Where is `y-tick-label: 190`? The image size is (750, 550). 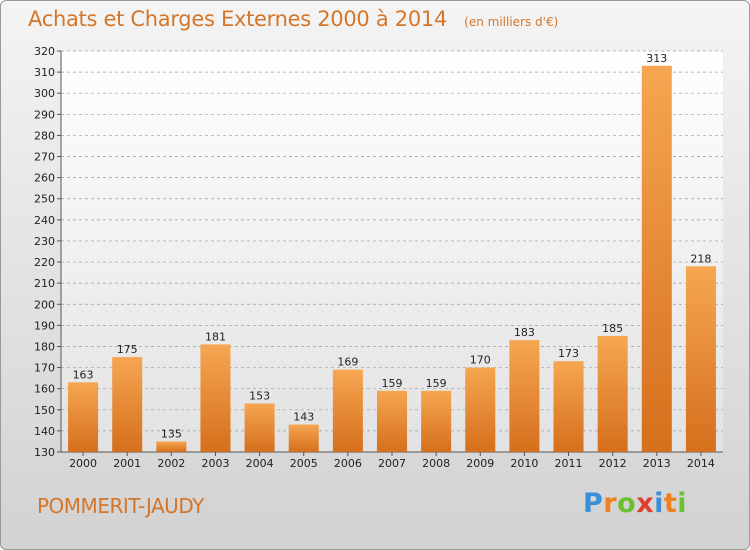
y-tick-label: 190 is located at coordinates (44, 325).